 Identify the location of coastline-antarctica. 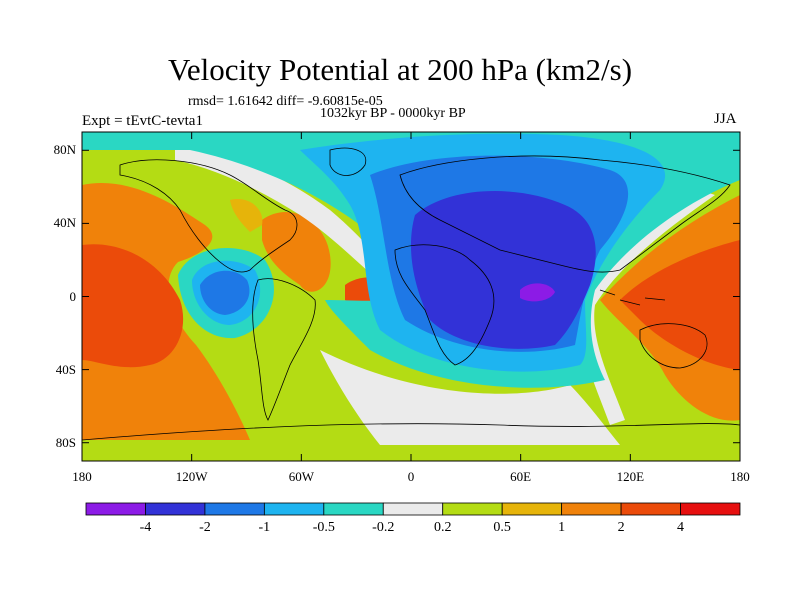
(411, 432).